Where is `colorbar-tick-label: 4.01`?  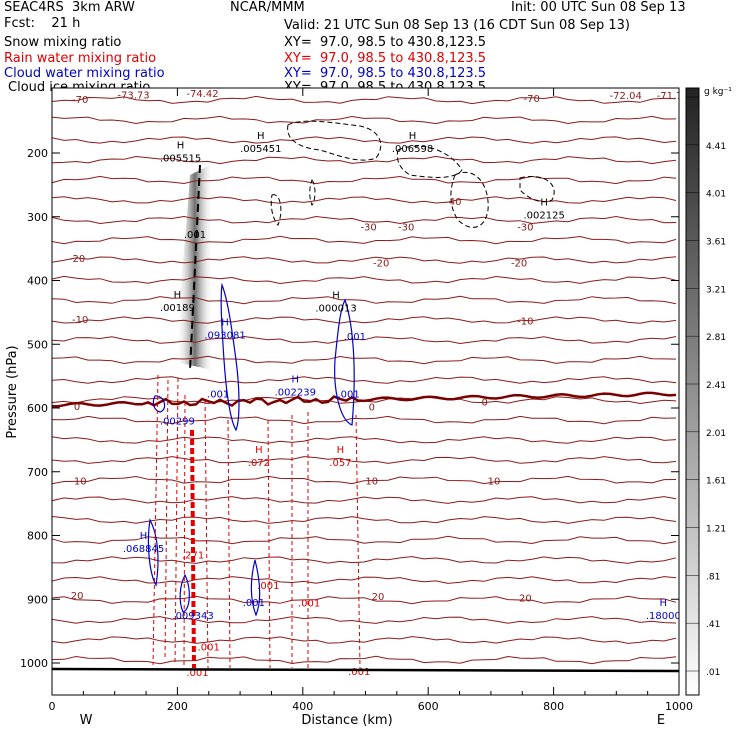 colorbar-tick-label: 4.01 is located at coordinates (716, 195).